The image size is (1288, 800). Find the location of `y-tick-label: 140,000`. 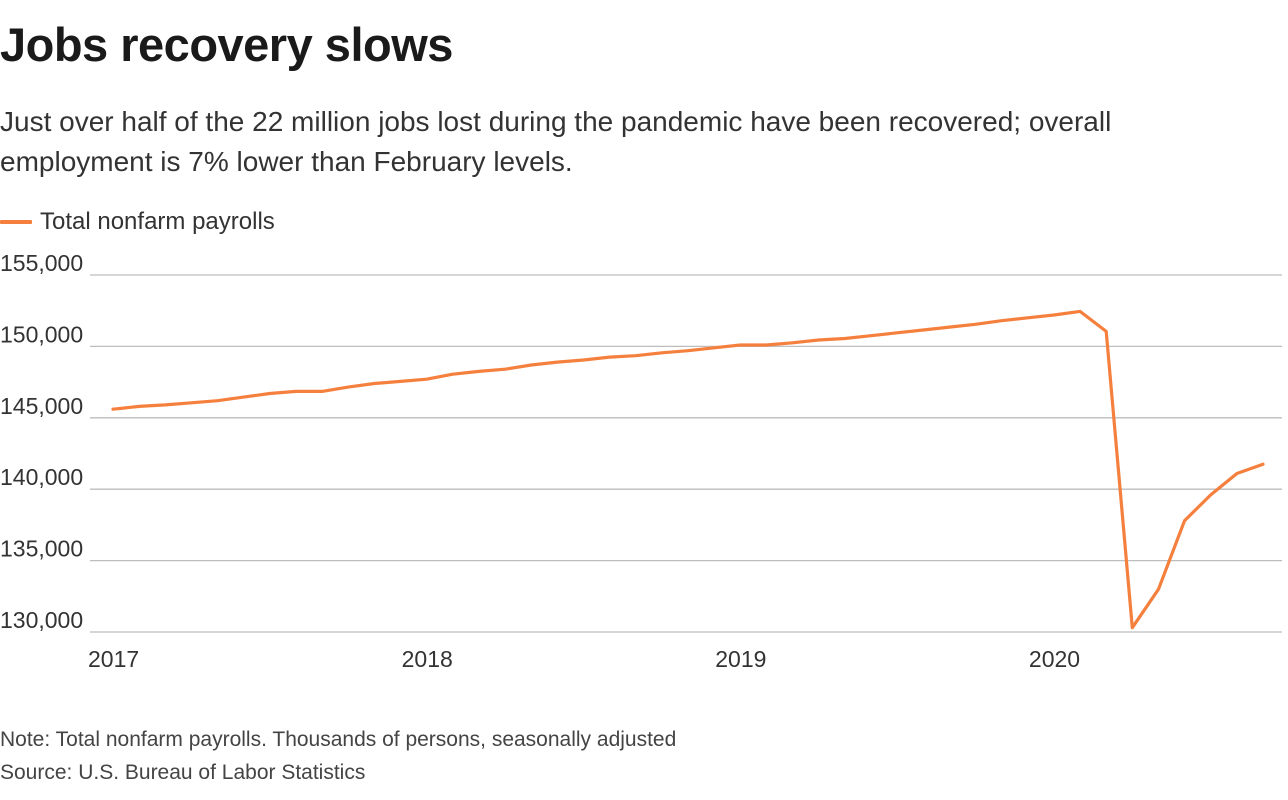

y-tick-label: 140,000 is located at coordinates (41, 477).